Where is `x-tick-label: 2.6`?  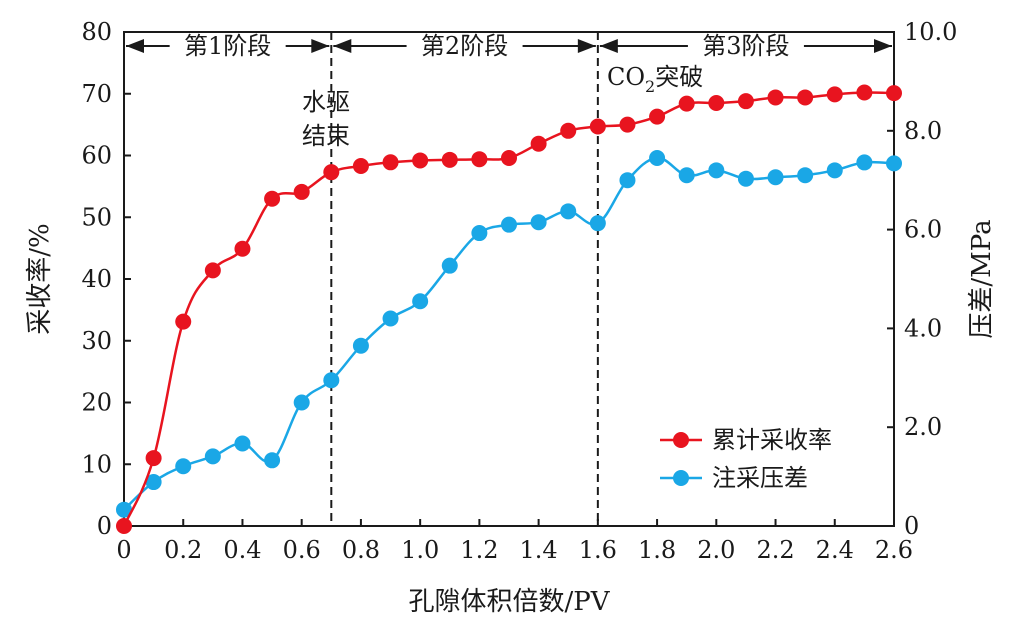
x-tick-label: 2.6 is located at coordinates (894, 550).